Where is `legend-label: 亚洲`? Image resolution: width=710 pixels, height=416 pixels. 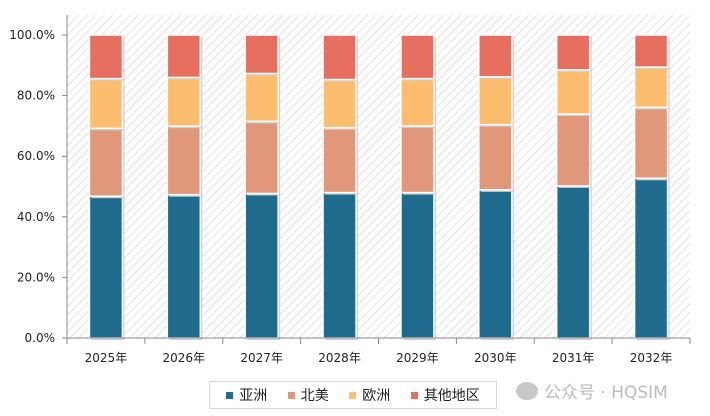 legend-label: 亚洲 is located at coordinates (253, 396).